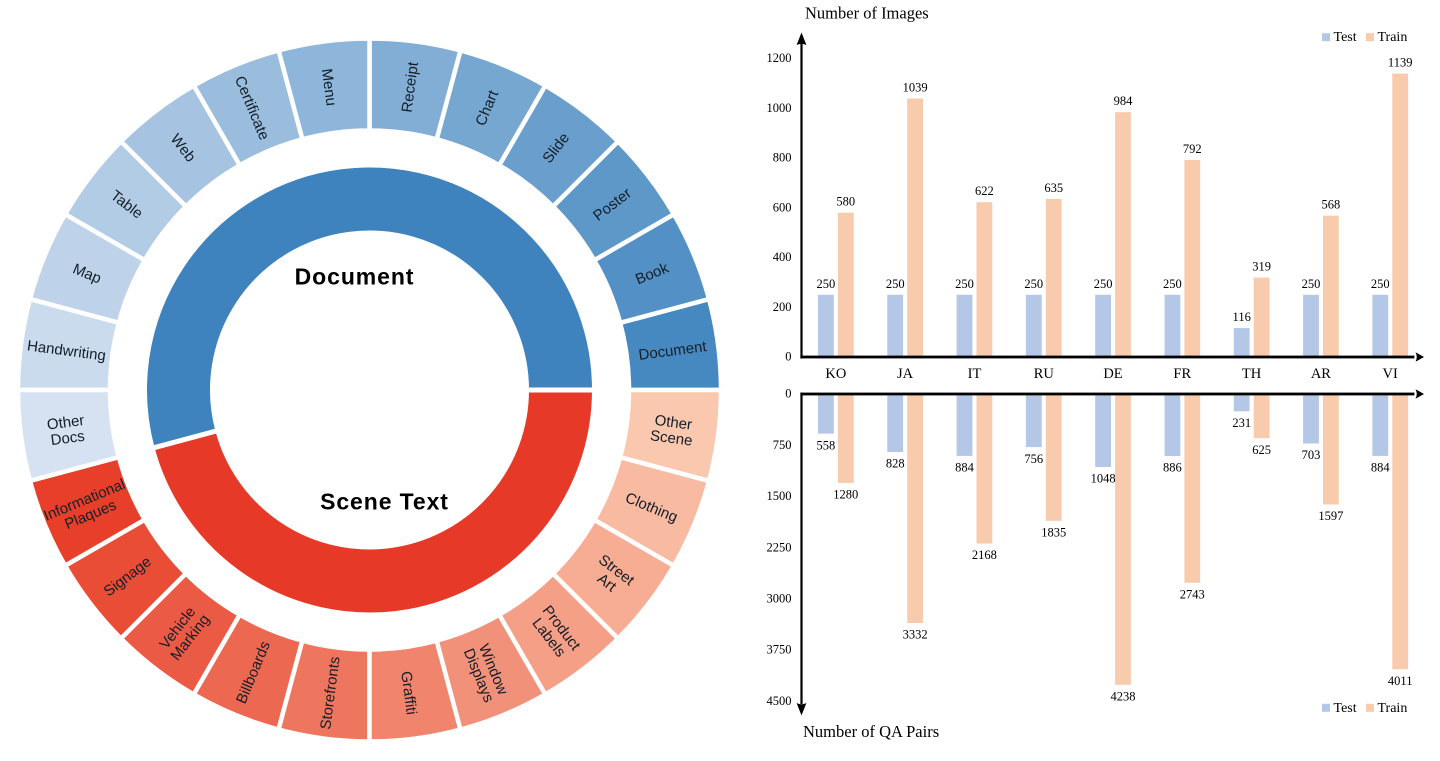  I want to click on svg-text: 800, so click(782, 158).